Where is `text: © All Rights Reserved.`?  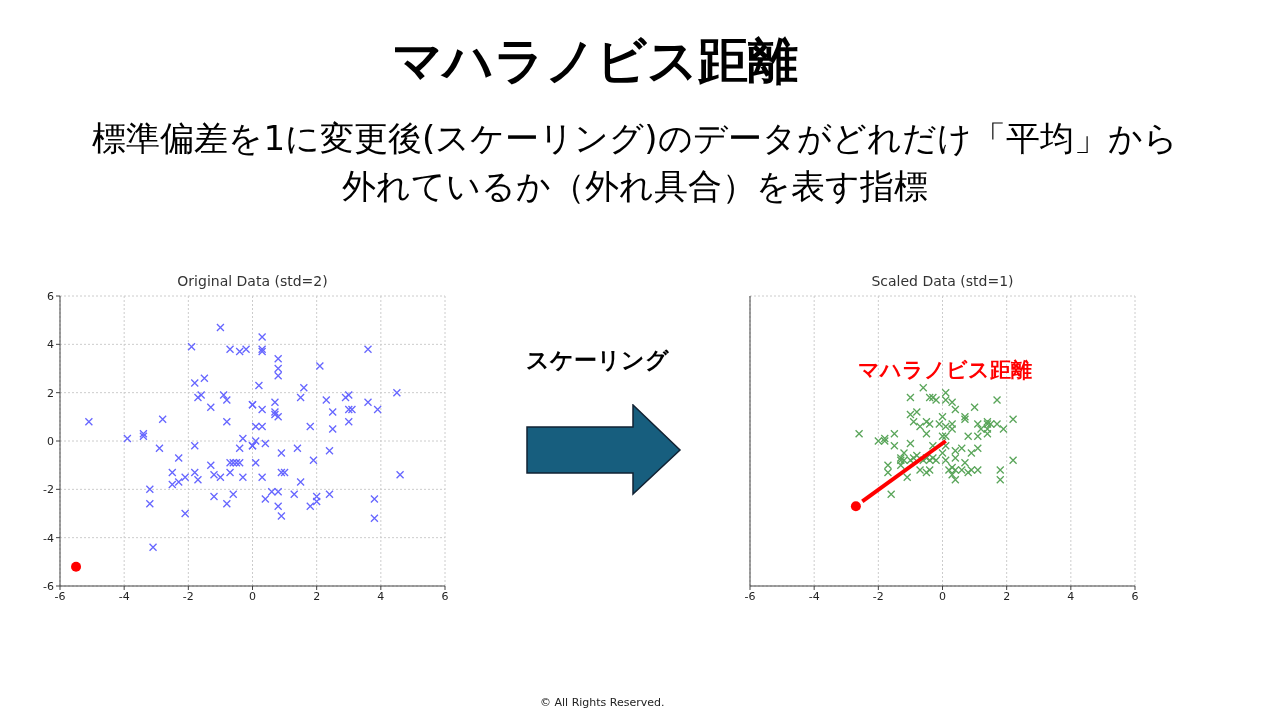 text: © All Rights Reserved. is located at coordinates (603, 702).